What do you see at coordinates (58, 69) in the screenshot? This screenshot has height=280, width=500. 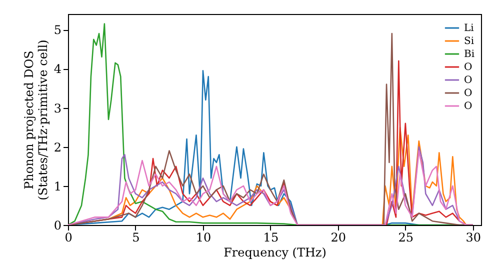 I see `y-tick-label: 4` at bounding box center [58, 69].